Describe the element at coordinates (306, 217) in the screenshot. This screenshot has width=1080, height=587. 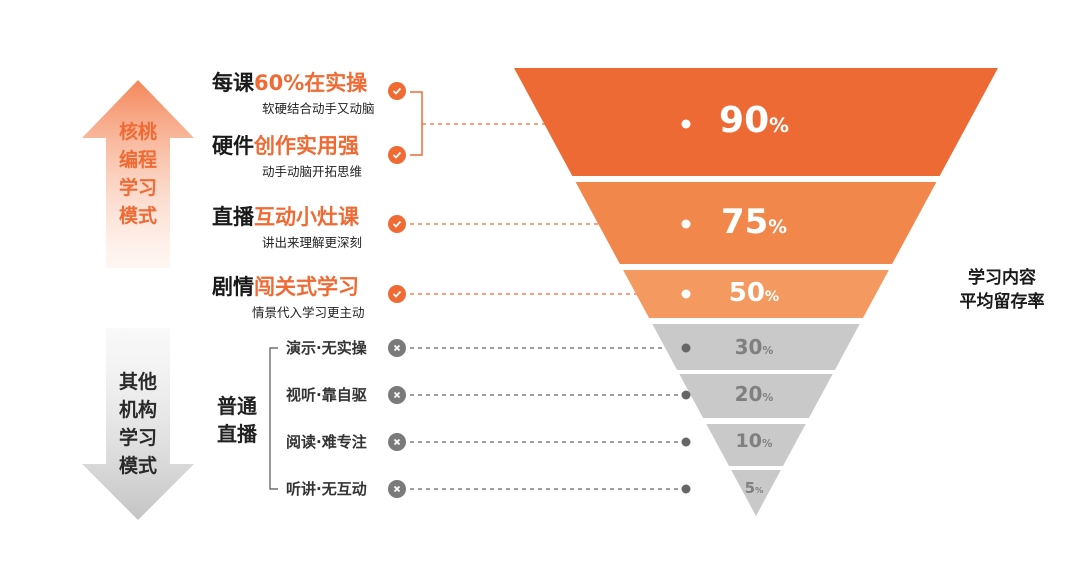
I see `feature-highlight: 互动小灶课` at that location.